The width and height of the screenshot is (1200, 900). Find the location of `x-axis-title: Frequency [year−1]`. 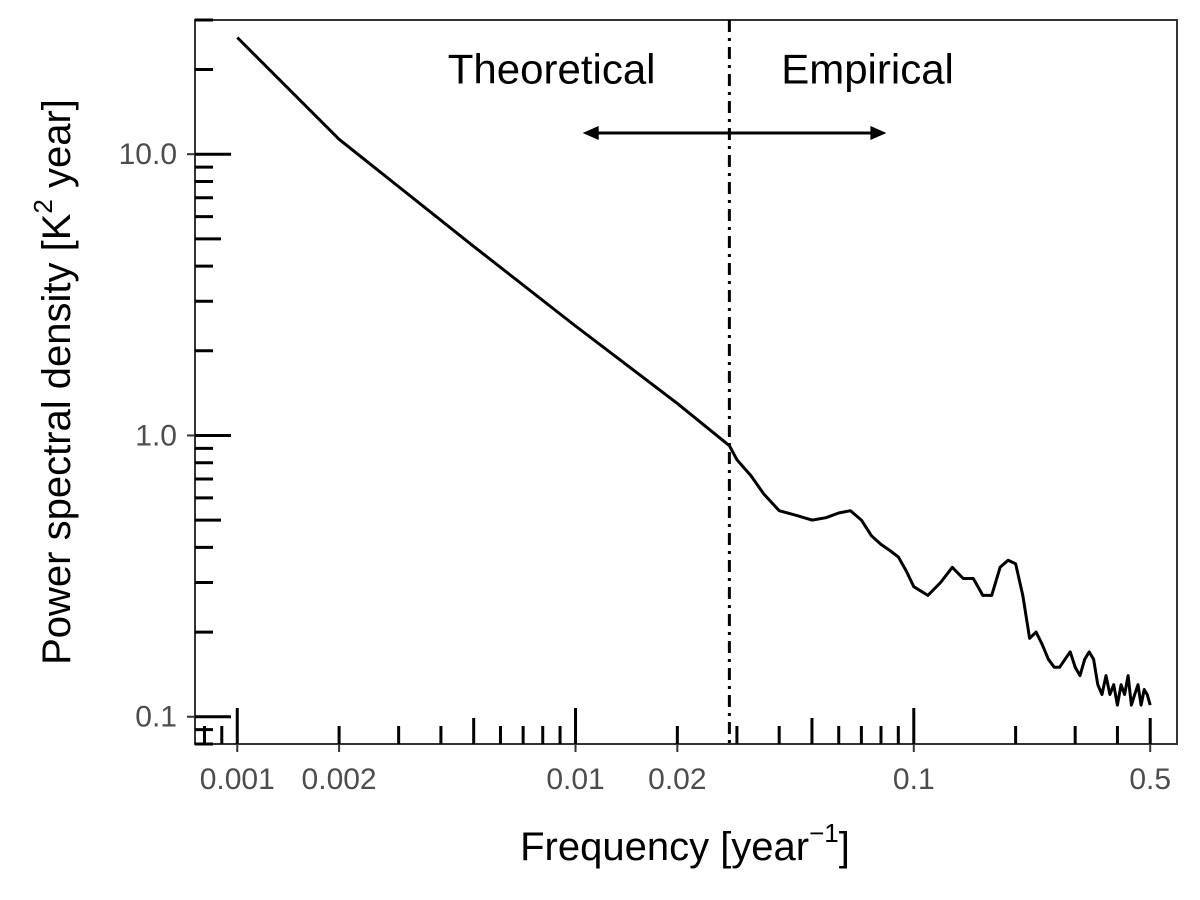

x-axis-title: Frequency [year−1] is located at coordinates (685, 843).